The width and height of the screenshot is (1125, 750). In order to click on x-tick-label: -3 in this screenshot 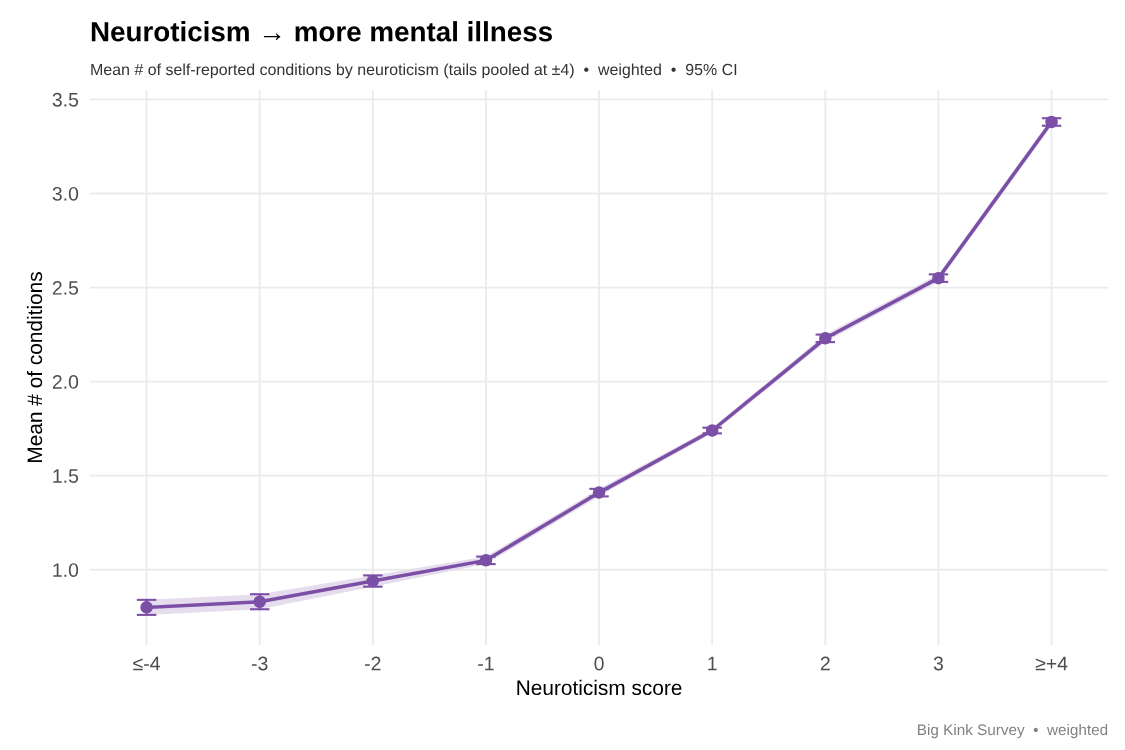, I will do `click(259, 663)`.